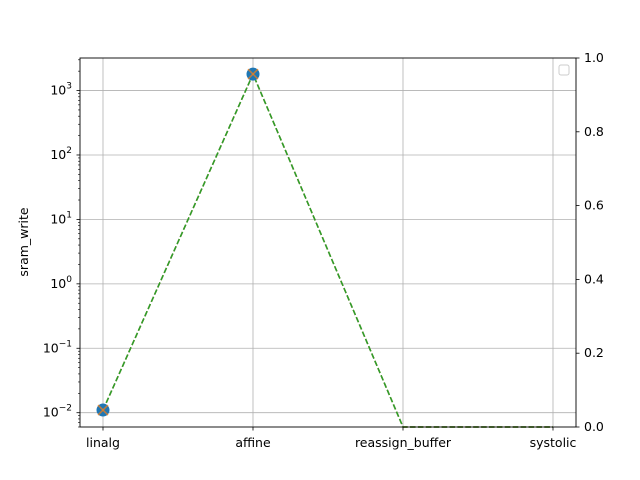 This screenshot has width=640, height=480. Describe the element at coordinates (57, 412) in the screenshot. I see `y-tick-label: 10⁻²` at that location.